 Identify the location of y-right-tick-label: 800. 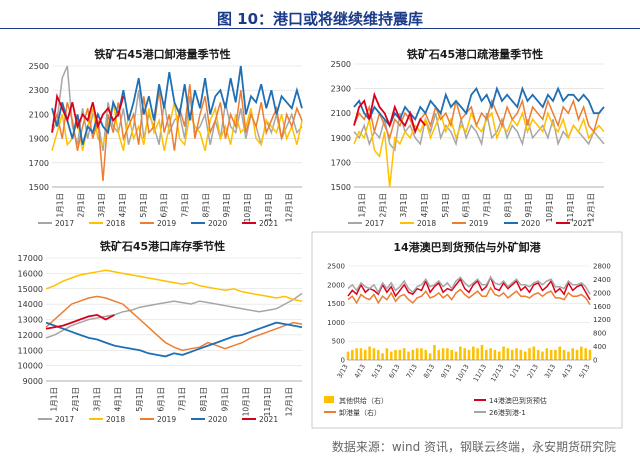
(599, 334).